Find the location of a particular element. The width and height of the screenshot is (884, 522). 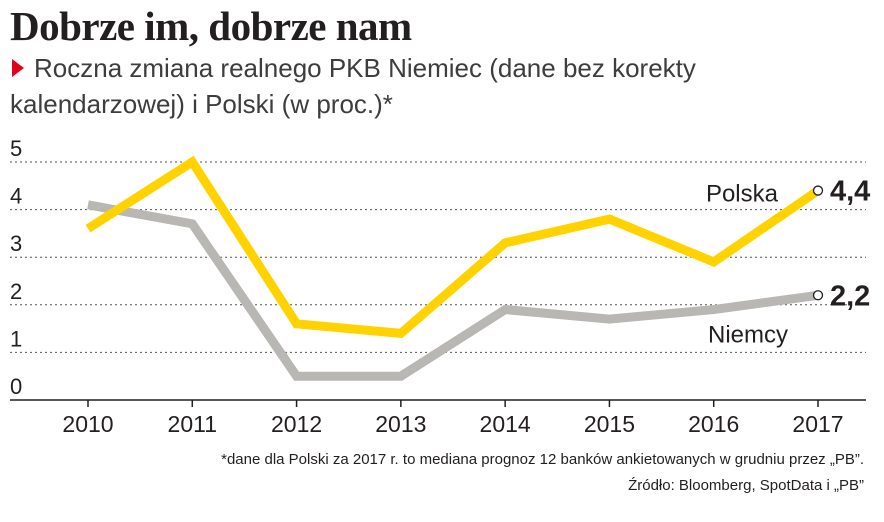

series-label-polska: Polska is located at coordinates (742, 194).